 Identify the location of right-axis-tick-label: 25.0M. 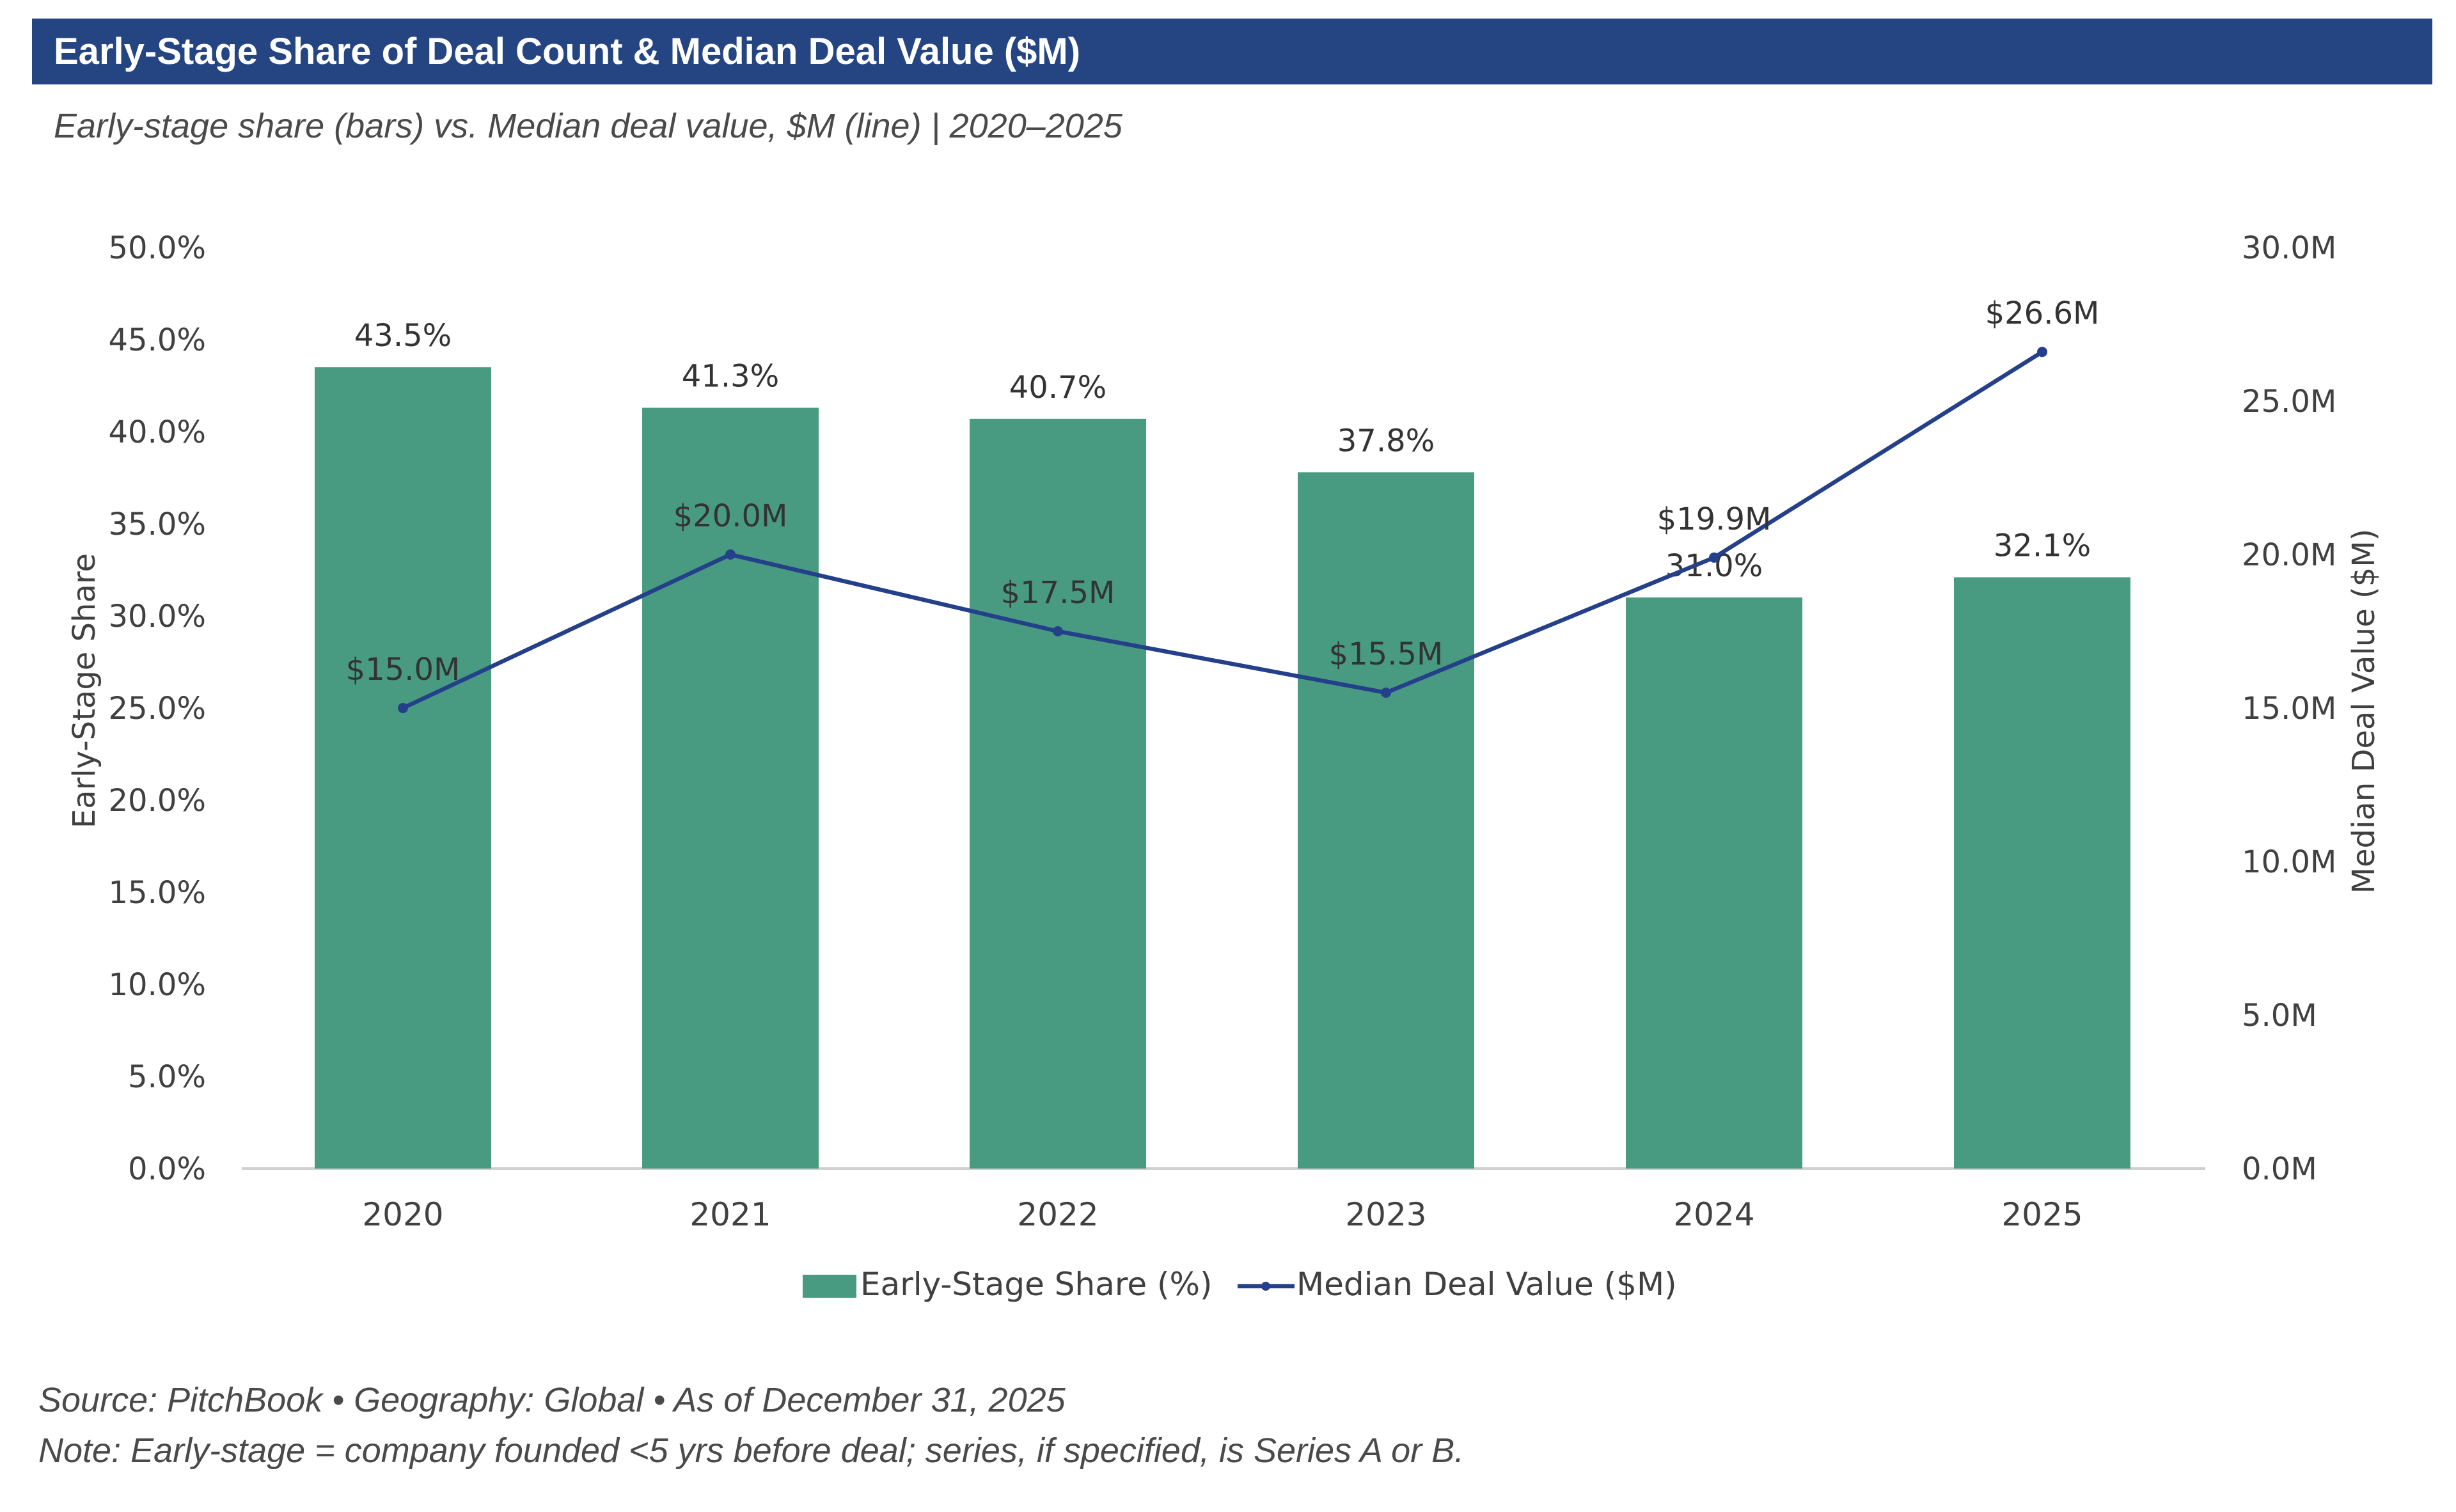
(2289, 402).